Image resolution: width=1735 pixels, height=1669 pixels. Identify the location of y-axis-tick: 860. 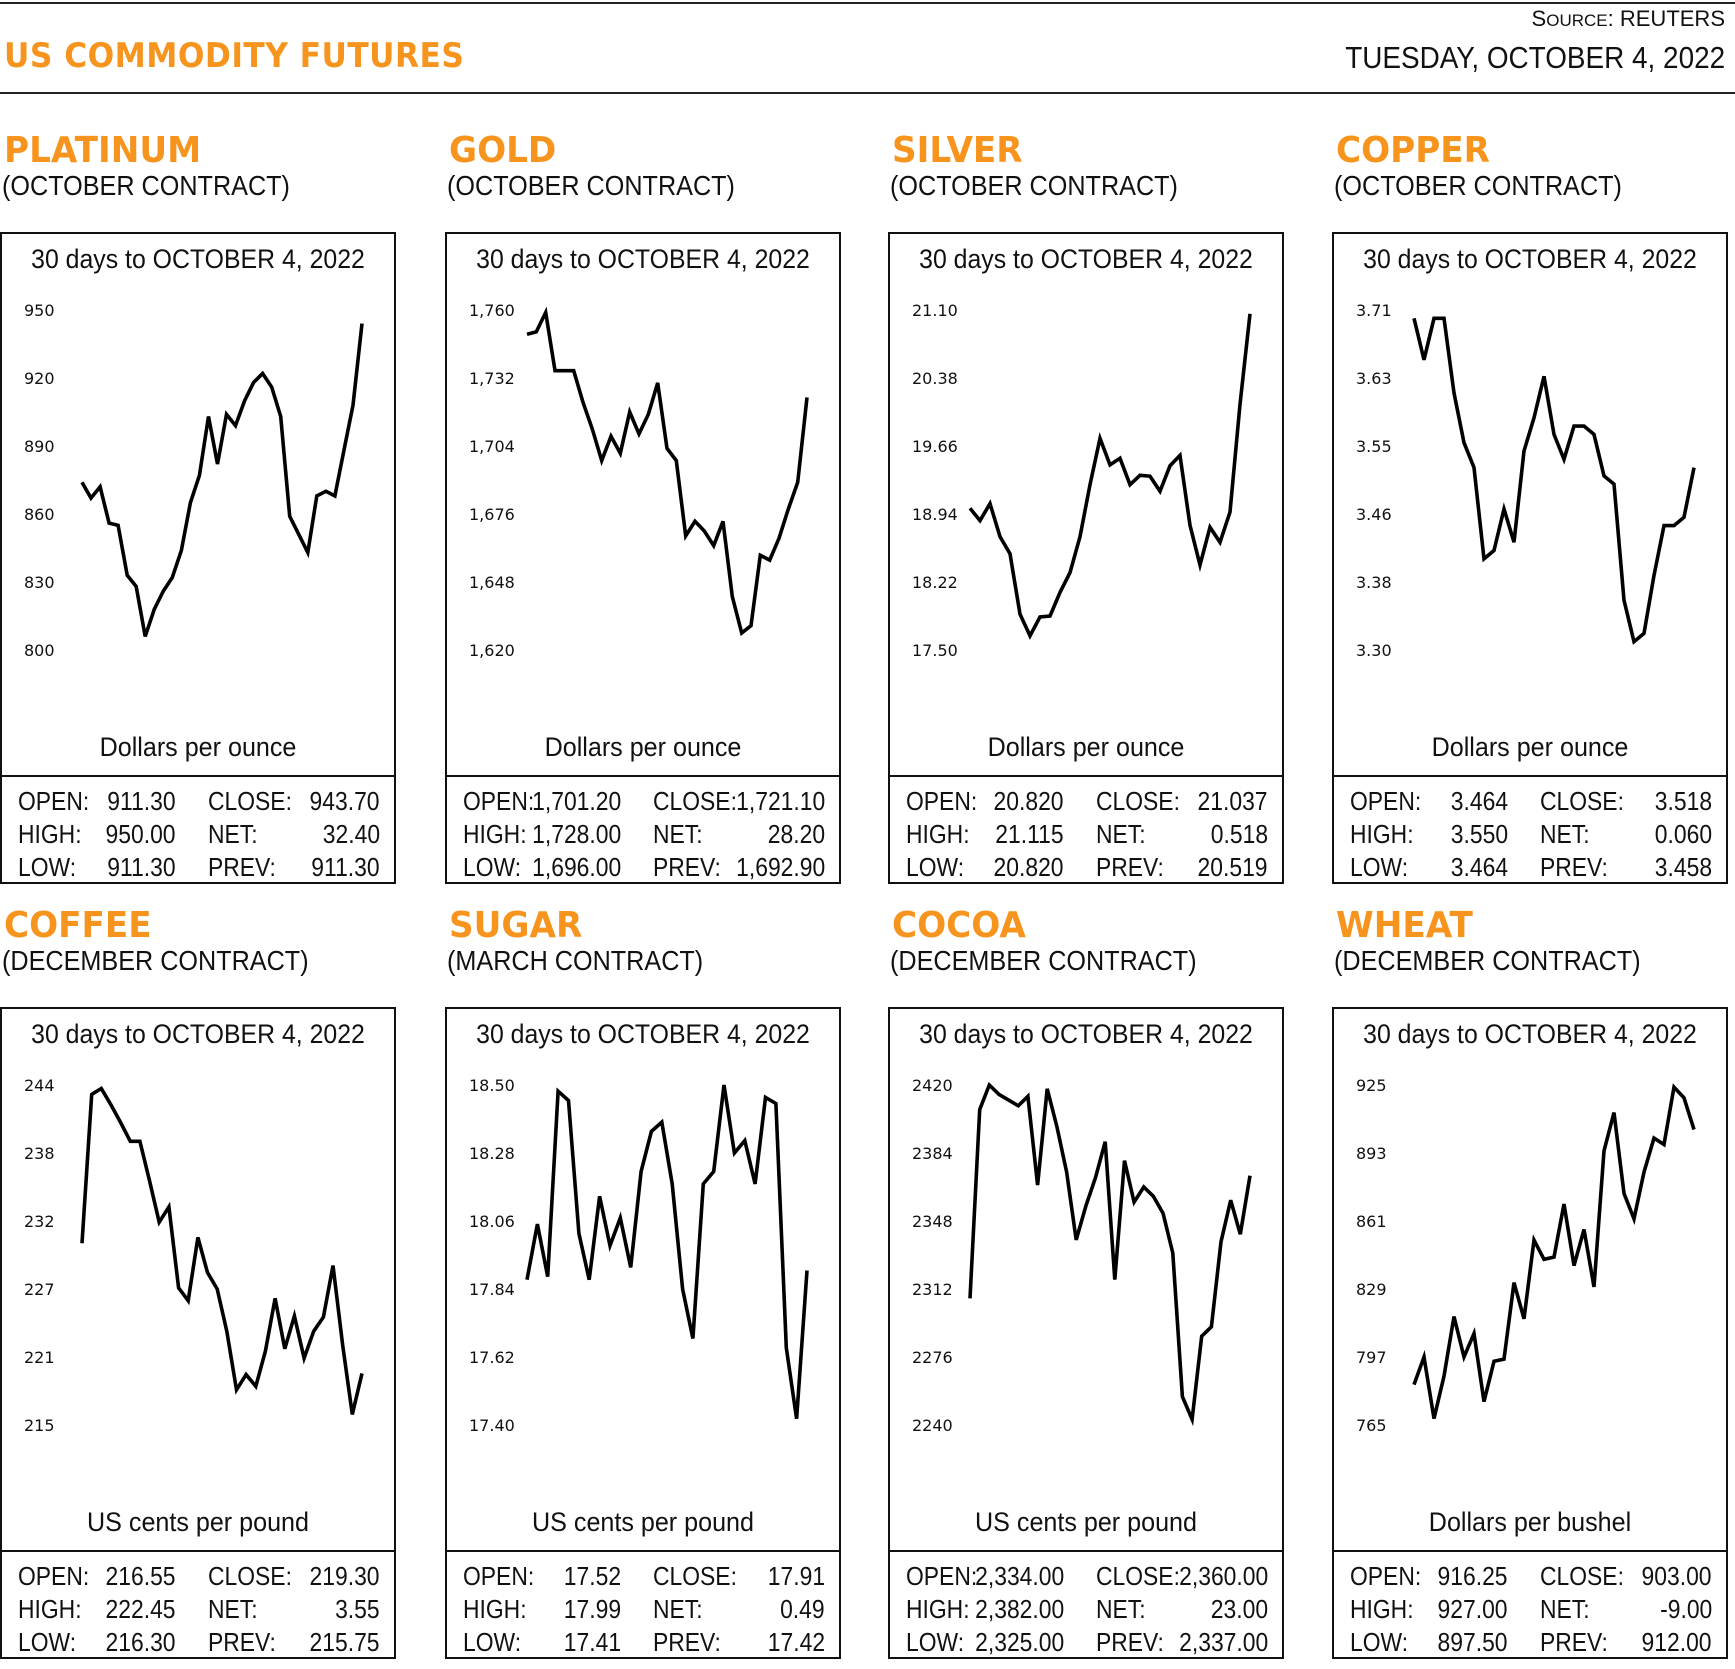
(39, 514).